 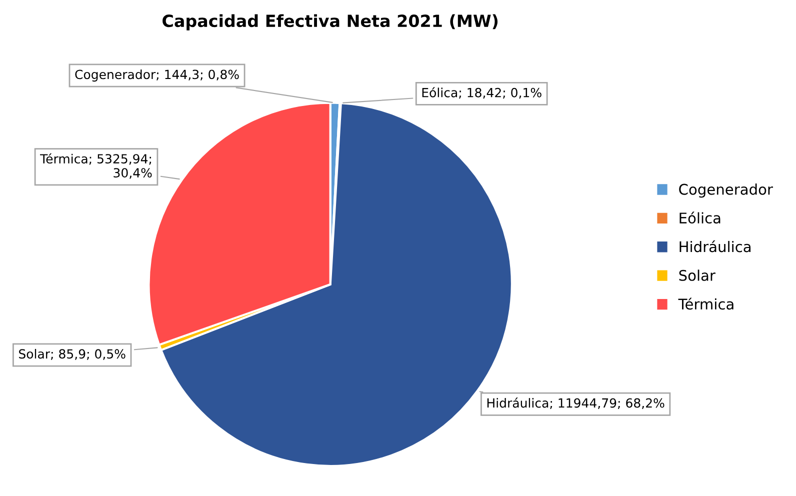 What do you see at coordinates (330, 22) in the screenshot?
I see `chart-title: Capacidad Efectiva Neta 2021 (MW)` at bounding box center [330, 22].